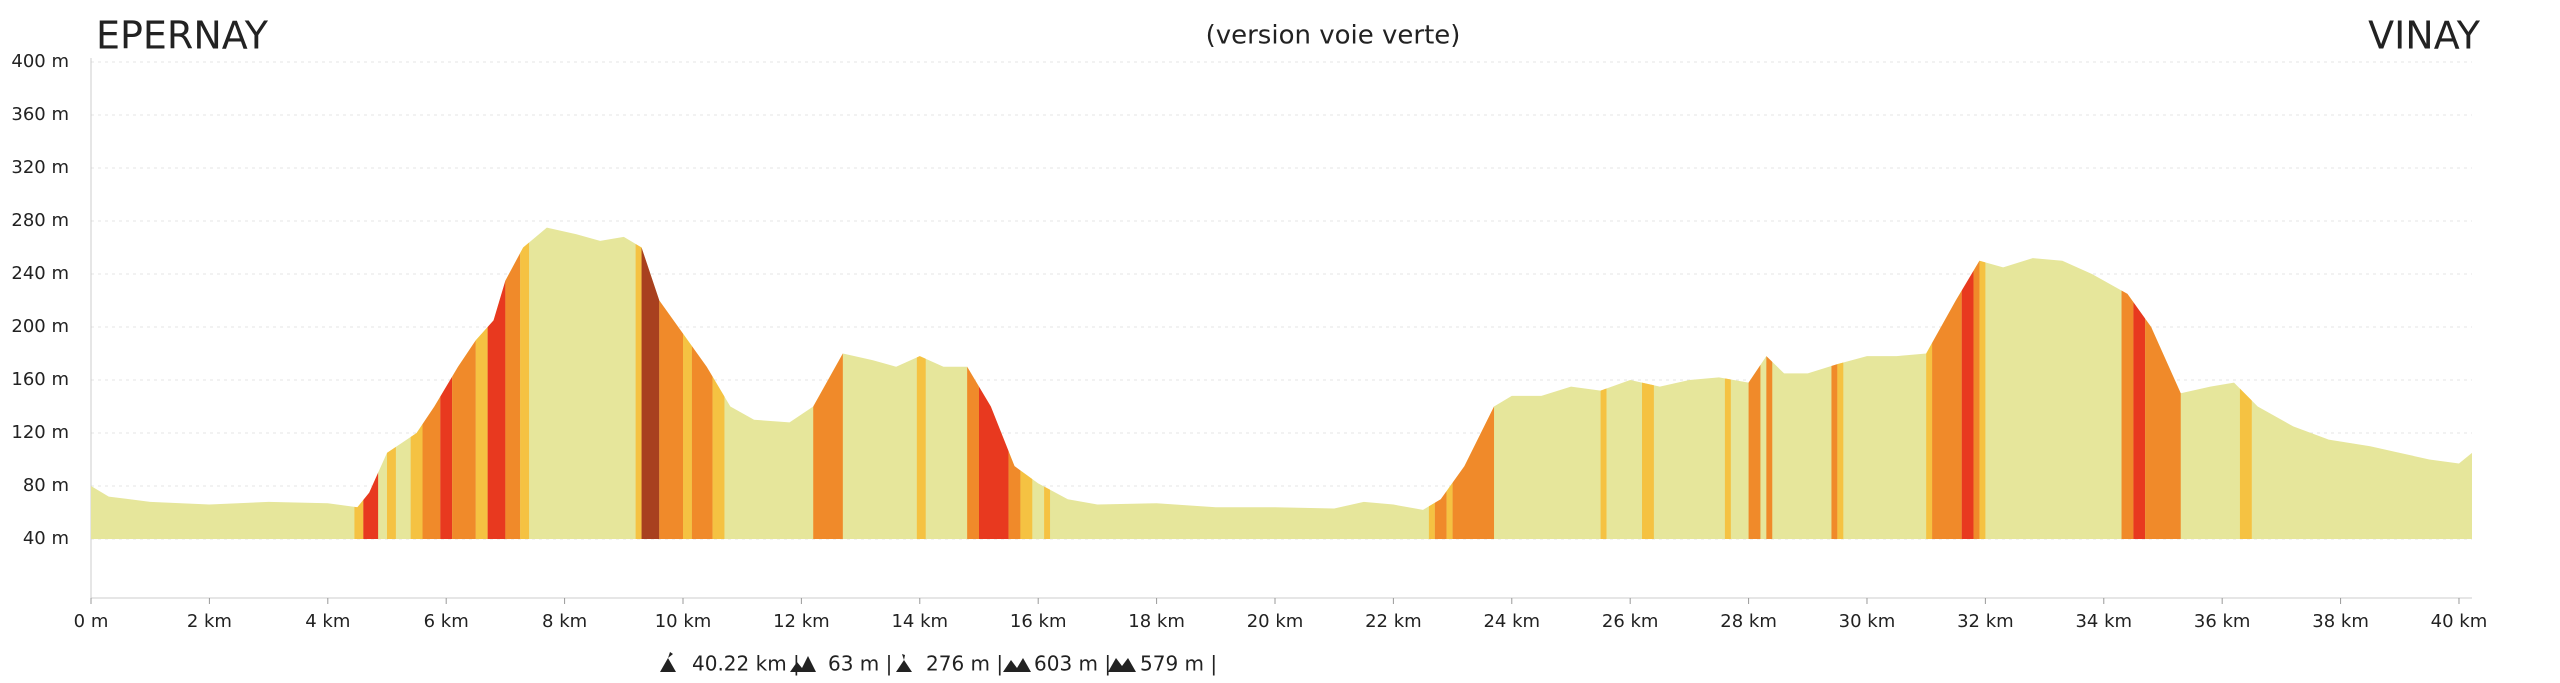 Image resolution: width=2560 pixels, height=683 pixels. What do you see at coordinates (2340, 621) in the screenshot?
I see `x-tick-label: 38 km` at bounding box center [2340, 621].